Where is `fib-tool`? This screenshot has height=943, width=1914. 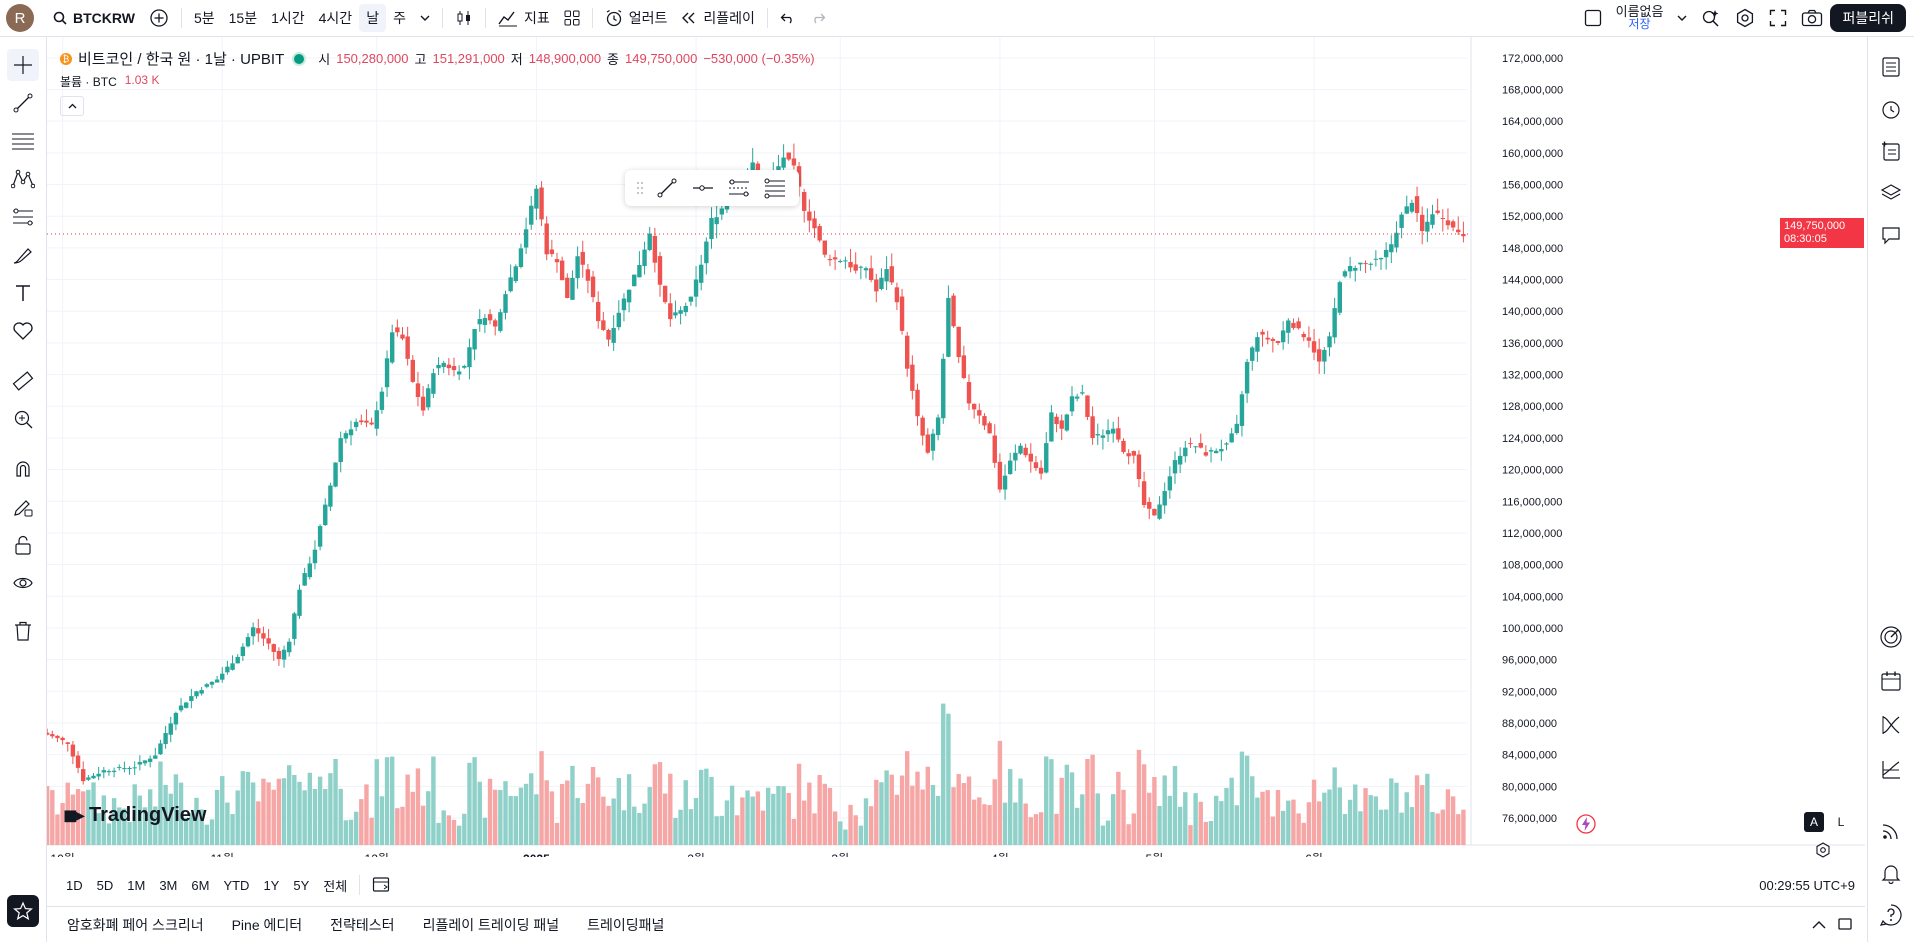
fib-tool is located at coordinates (23, 141).